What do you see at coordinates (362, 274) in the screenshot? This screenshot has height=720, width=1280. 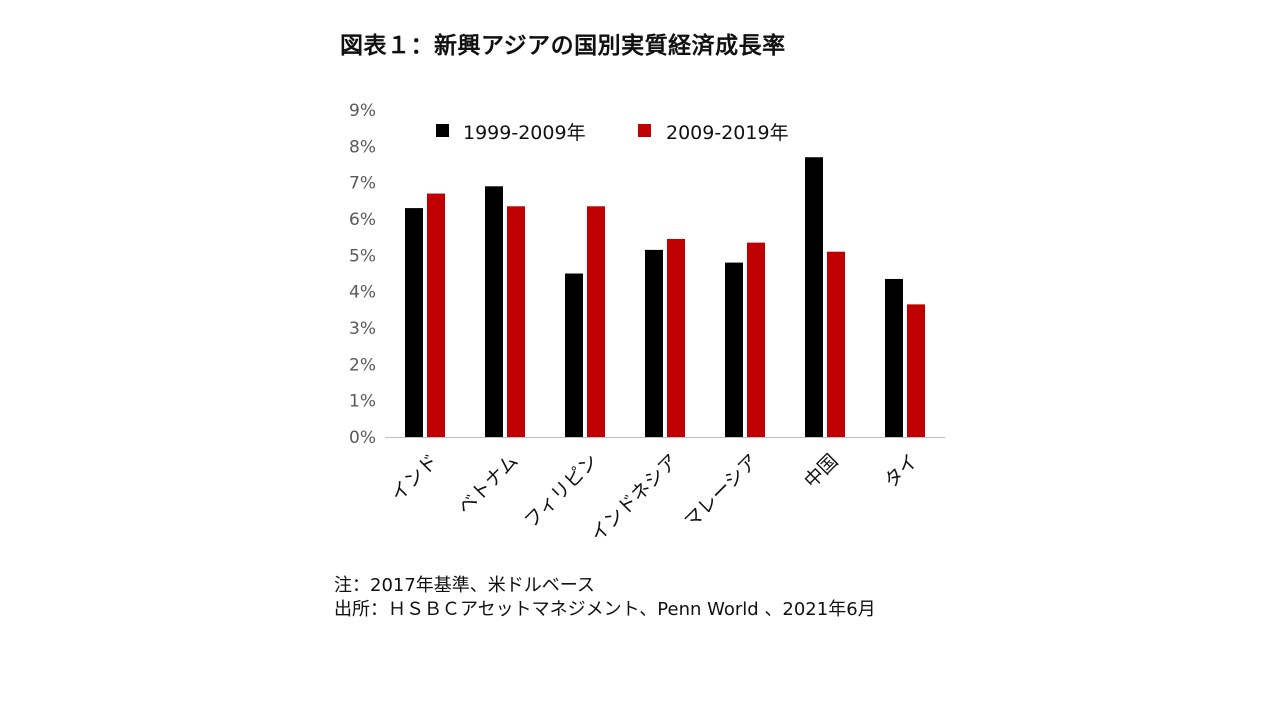 I see `y-axis: 0% 1% 2% 3% 4% 5% 6% 7% 8% 9%` at bounding box center [362, 274].